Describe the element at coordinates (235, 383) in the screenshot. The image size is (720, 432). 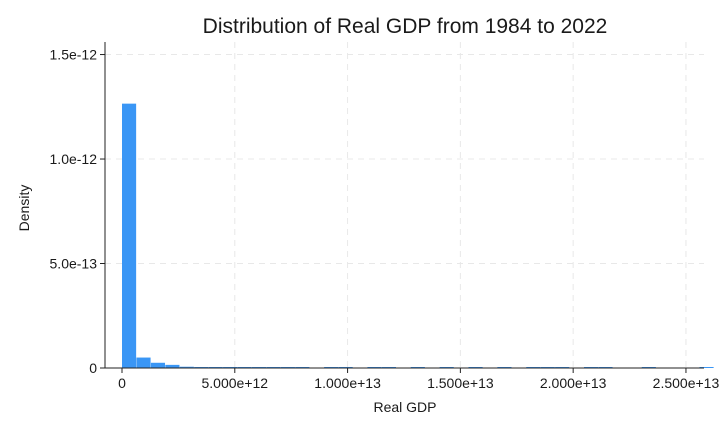
I see `x-tick-label: 5.000e+12` at that location.